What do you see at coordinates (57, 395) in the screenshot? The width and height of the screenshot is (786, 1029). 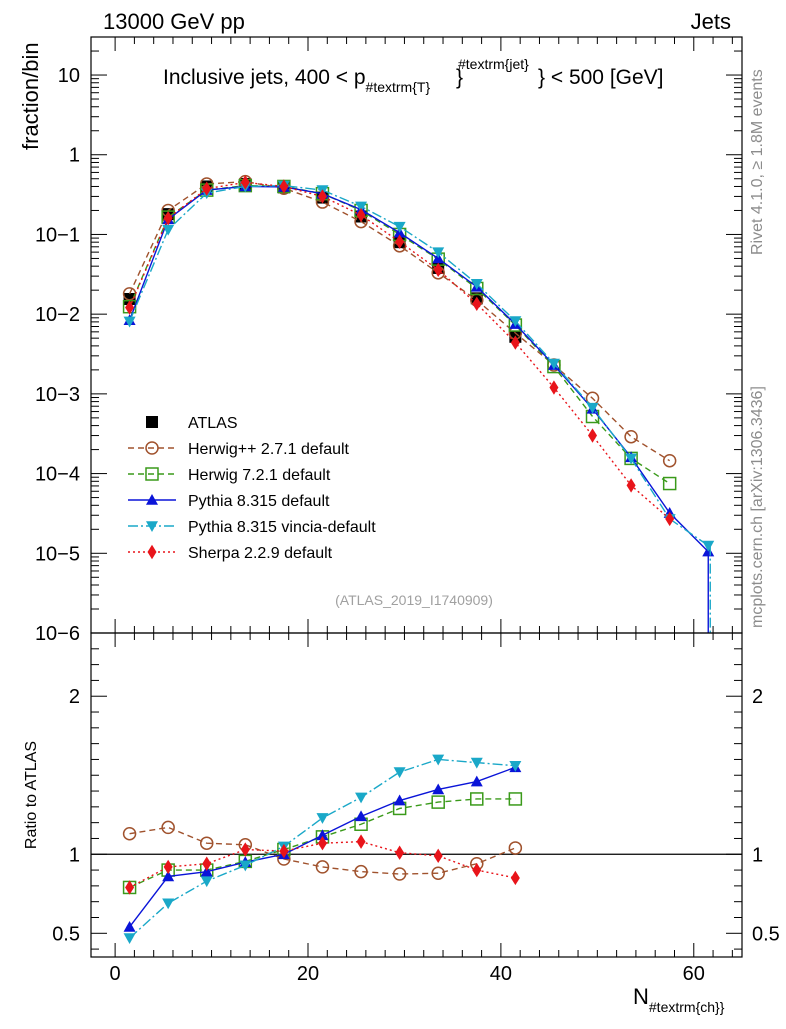 I see `y-tick-label: 10−3` at bounding box center [57, 395].